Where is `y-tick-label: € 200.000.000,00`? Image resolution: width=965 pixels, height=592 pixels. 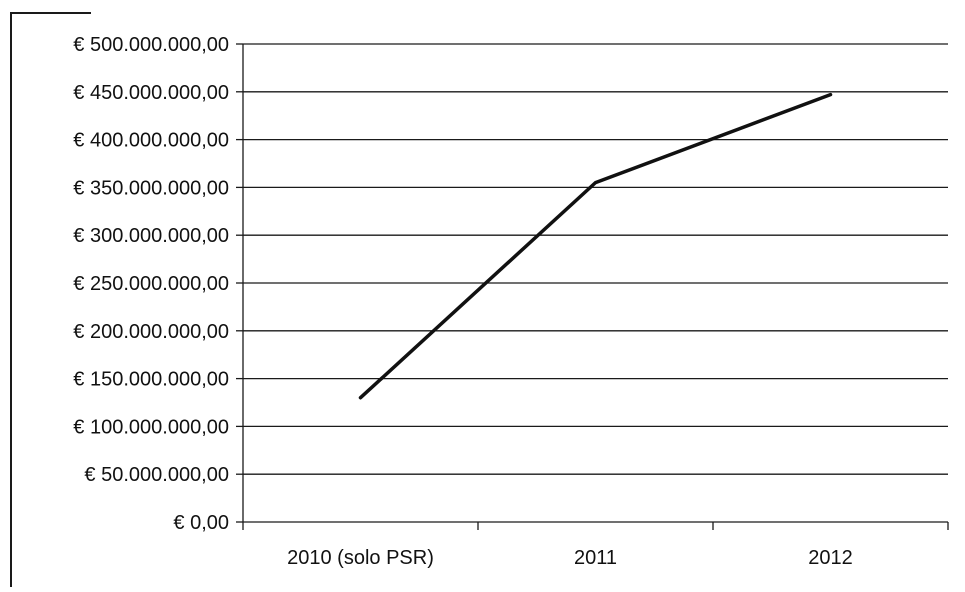 y-tick-label: € 200.000.000,00 is located at coordinates (151, 332).